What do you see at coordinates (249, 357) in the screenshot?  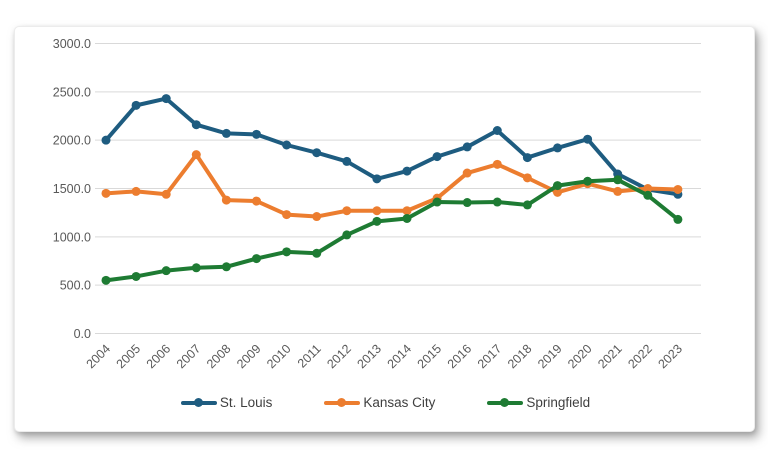 I see `x-axis-tick-label: 2009` at bounding box center [249, 357].